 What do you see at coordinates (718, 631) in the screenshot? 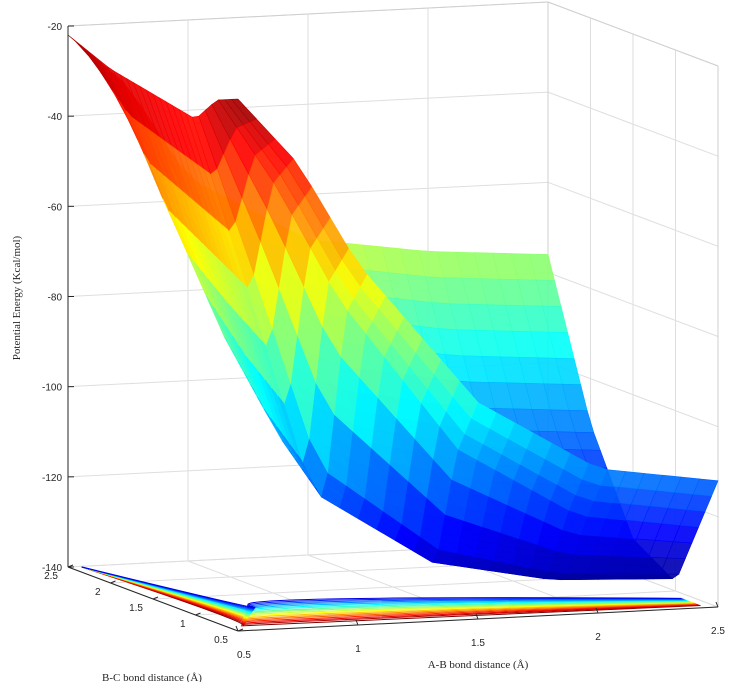
I see `x-tick-label: 2.5` at bounding box center [718, 631].